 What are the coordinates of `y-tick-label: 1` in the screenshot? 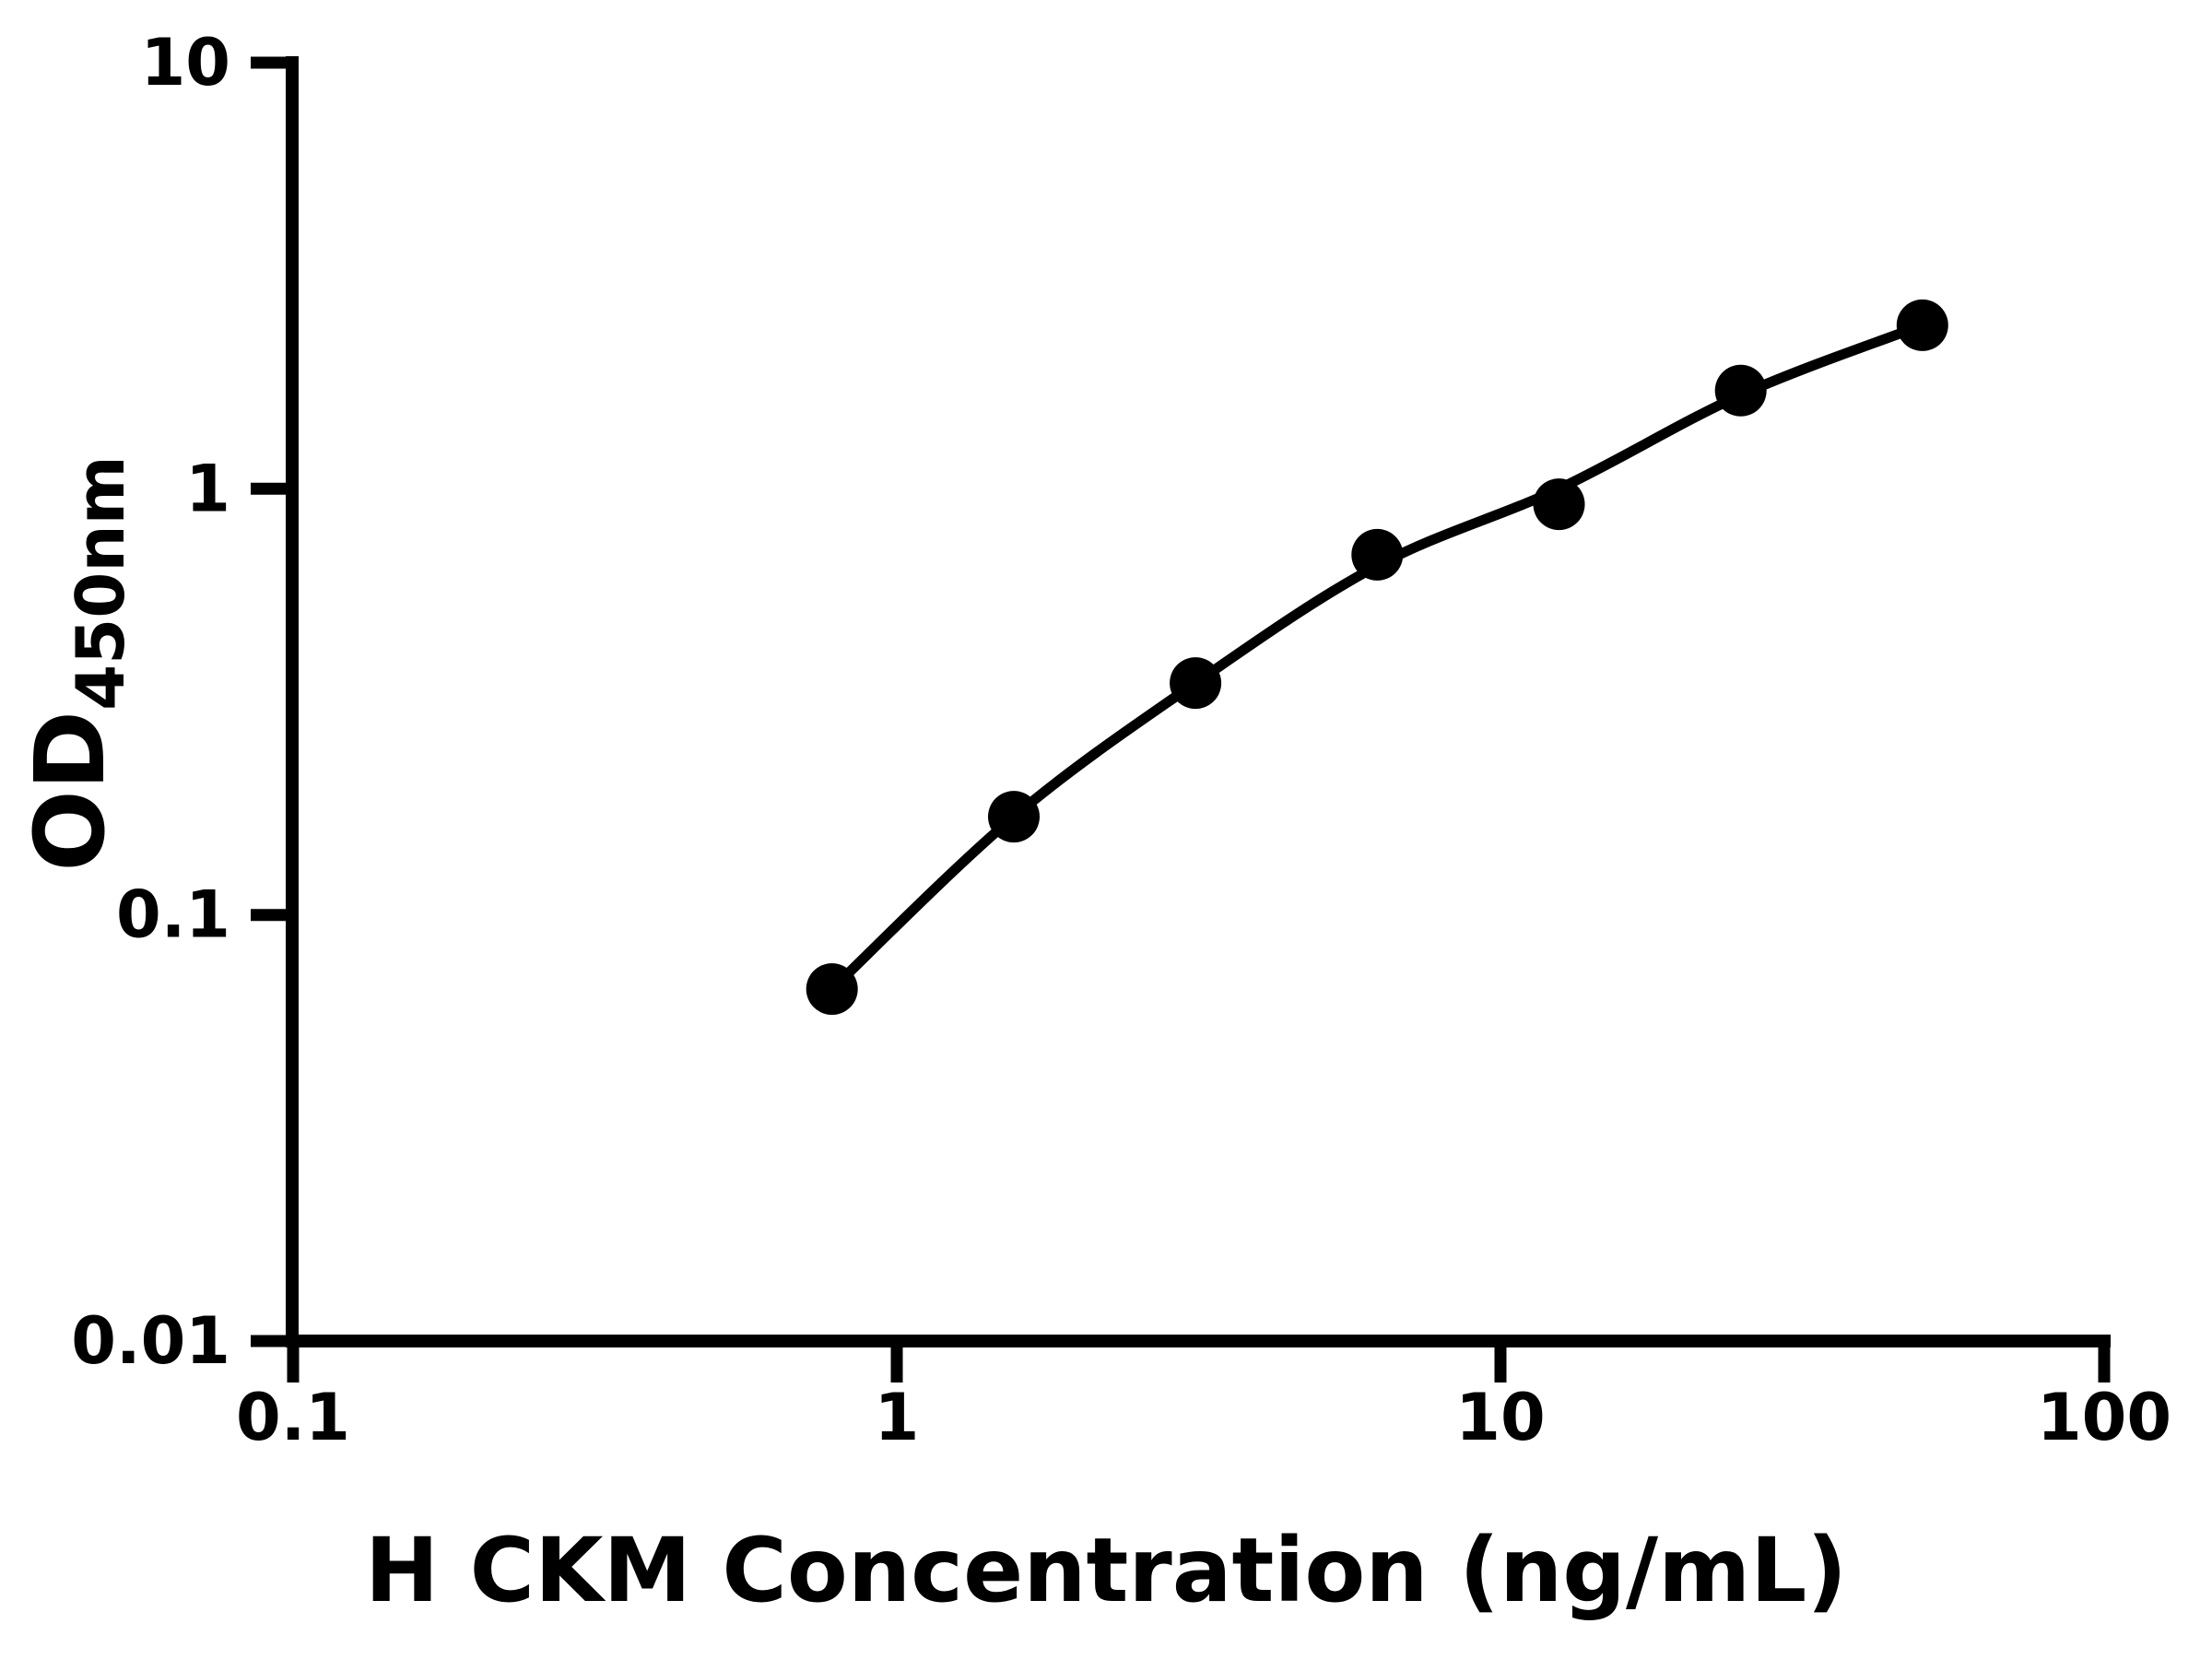 It's located at (207, 488).